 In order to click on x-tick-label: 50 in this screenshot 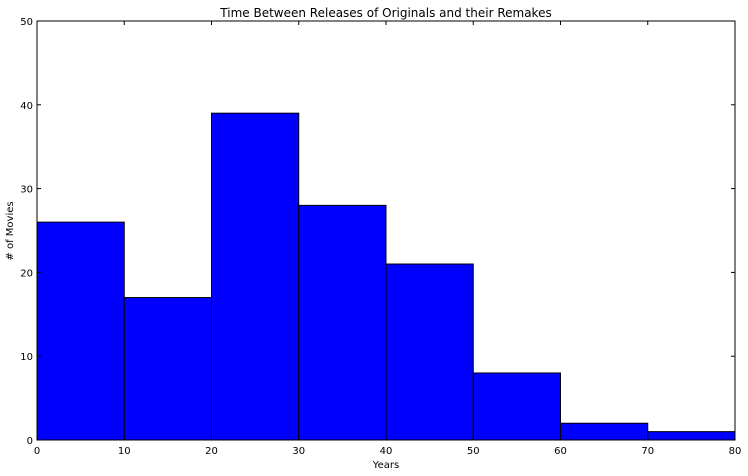, I will do `click(473, 451)`.